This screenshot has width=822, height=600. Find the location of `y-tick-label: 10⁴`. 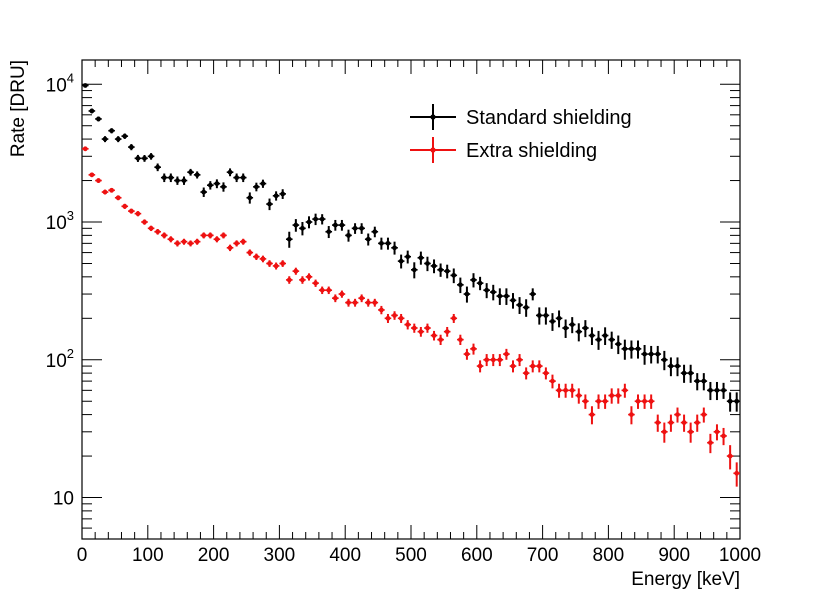

y-tick-label: 10⁴ is located at coordinates (60, 83).